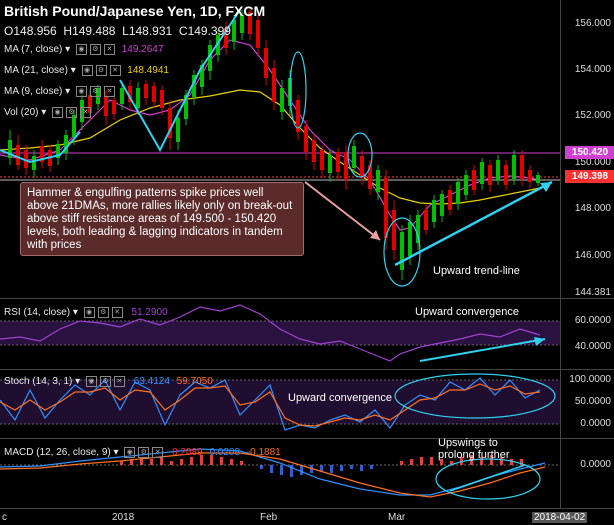 The image size is (614, 525). Describe the element at coordinates (94, 31) in the screenshot. I see `high-value: 149.488` at that location.